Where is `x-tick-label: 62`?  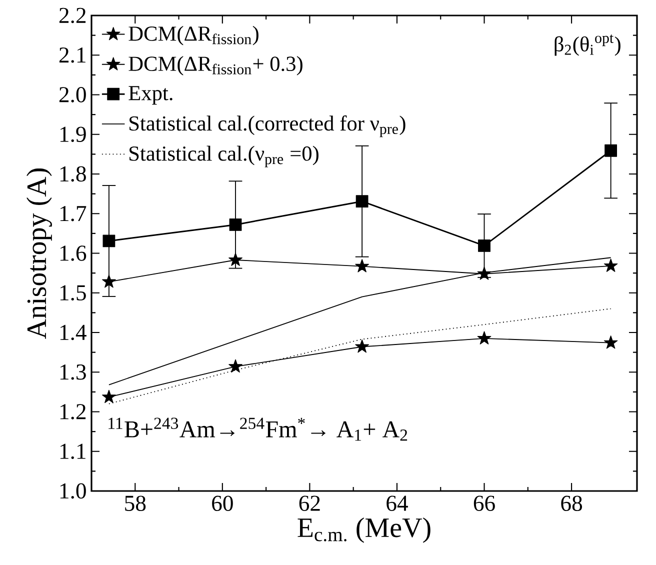
x-tick-label: 62 is located at coordinates (309, 503).